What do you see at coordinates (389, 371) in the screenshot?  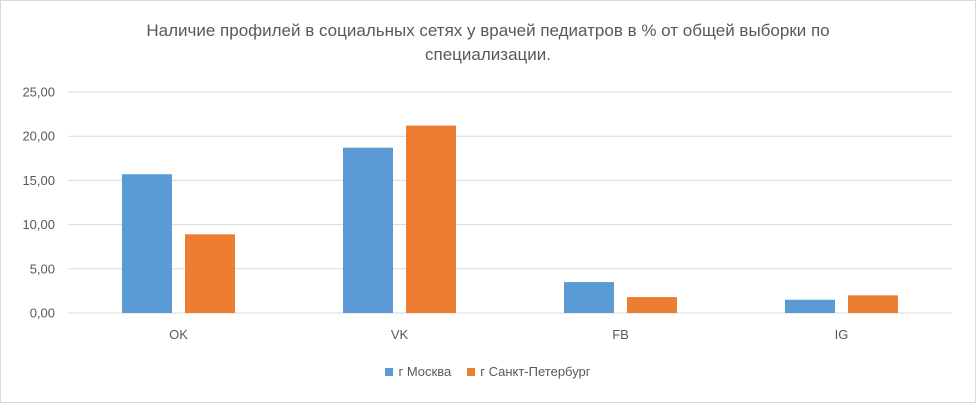 I see `legend-swatch-moscow` at bounding box center [389, 371].